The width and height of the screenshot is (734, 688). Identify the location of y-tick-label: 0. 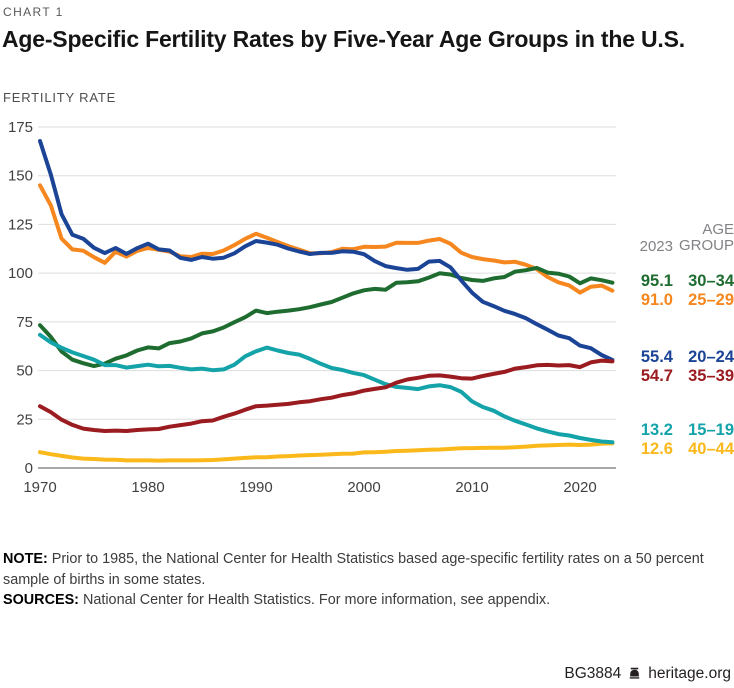
(29, 468).